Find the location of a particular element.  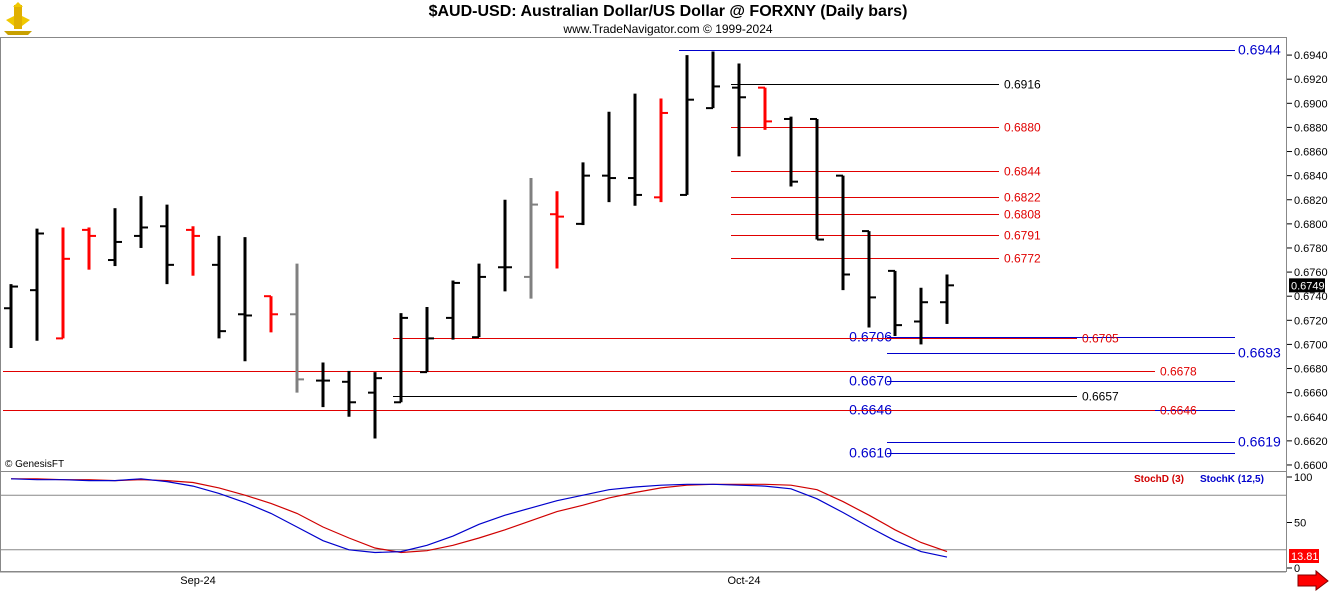

price-tick-label: 0.6940 is located at coordinates (1311, 56).